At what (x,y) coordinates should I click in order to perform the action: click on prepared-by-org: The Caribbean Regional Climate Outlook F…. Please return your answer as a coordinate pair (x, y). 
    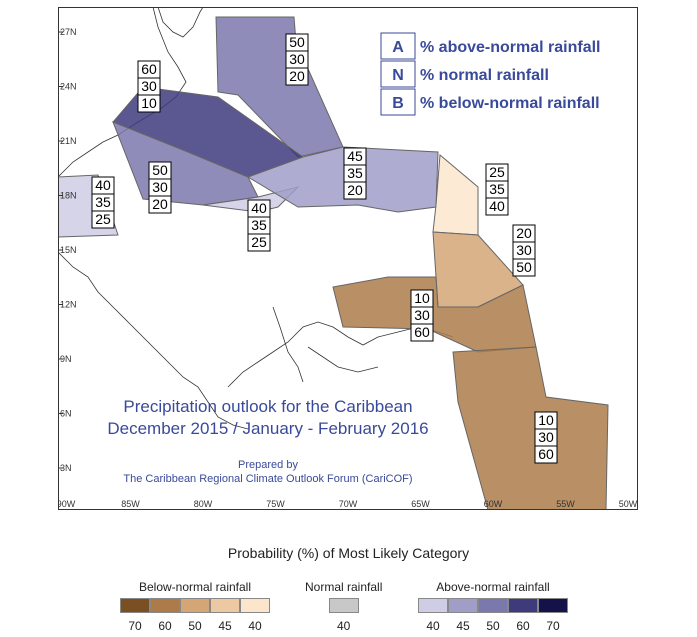
    Looking at the image, I should click on (267, 479).